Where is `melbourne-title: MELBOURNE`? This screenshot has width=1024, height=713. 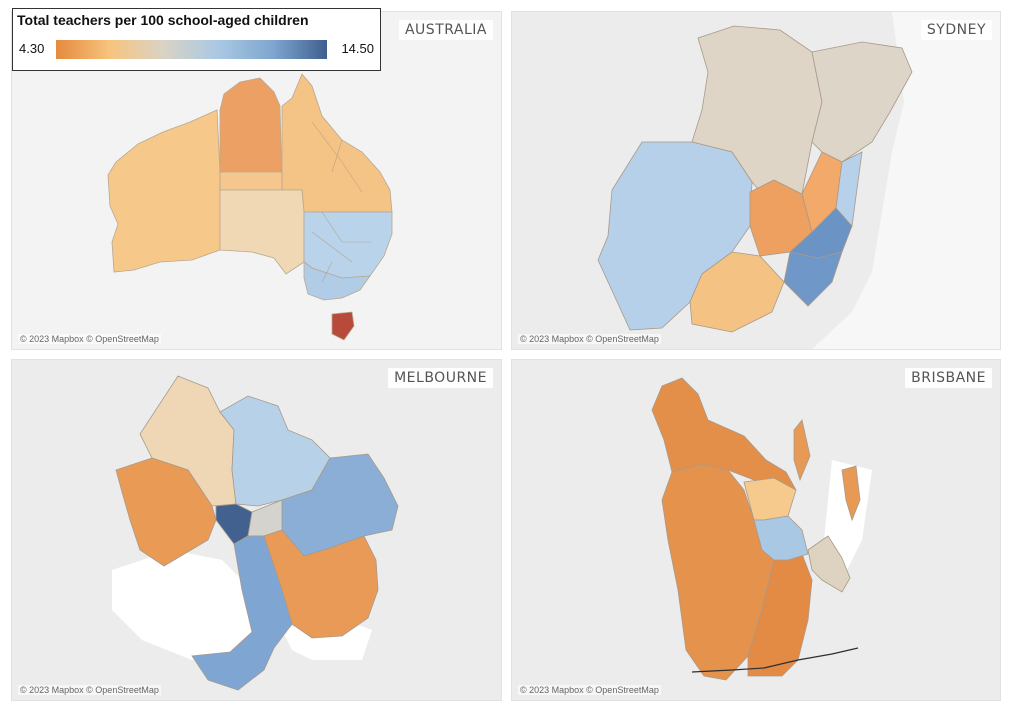 melbourne-title: MELBOURNE is located at coordinates (440, 378).